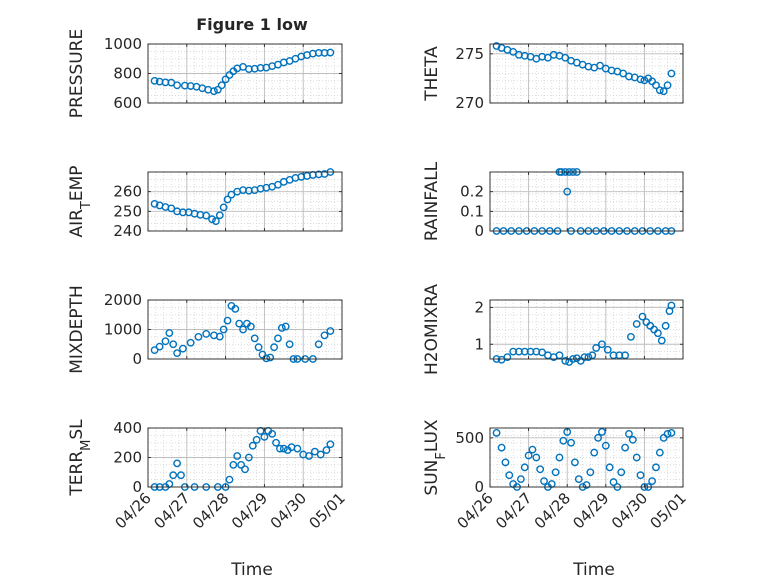 The image size is (778, 583). I want to click on subplot-air-temp-y-tick-label: 240, so click(127, 231).